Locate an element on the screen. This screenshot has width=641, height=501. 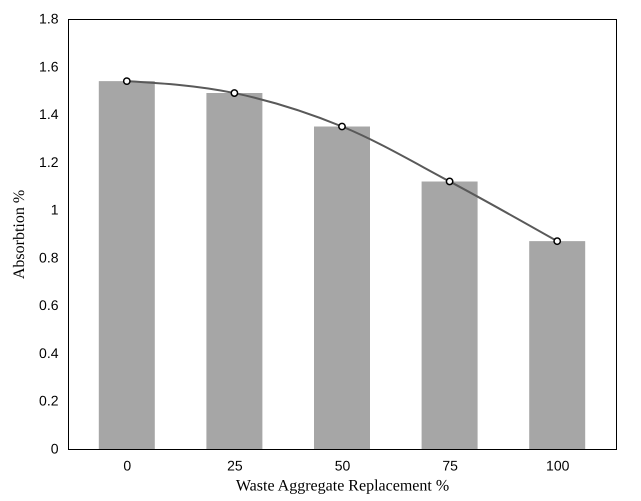
x-tick-label: 75 is located at coordinates (450, 466).